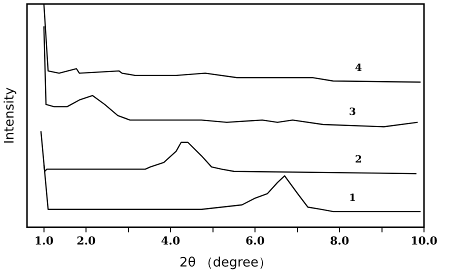 Image resolution: width=474 pixels, height=277 pixels. I want to click on x-tick-label: 4.0, so click(171, 241).